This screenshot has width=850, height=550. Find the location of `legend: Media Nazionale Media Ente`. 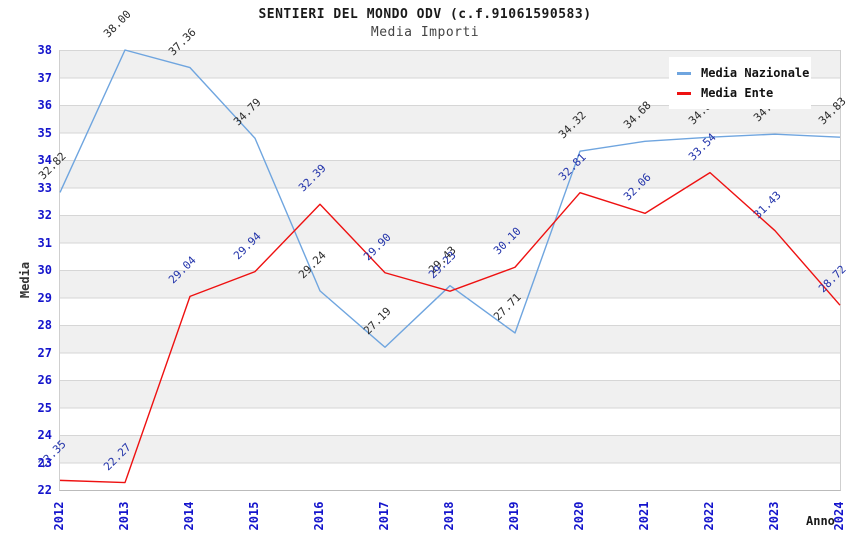

legend: Media Nazionale Media Ente is located at coordinates (740, 83).